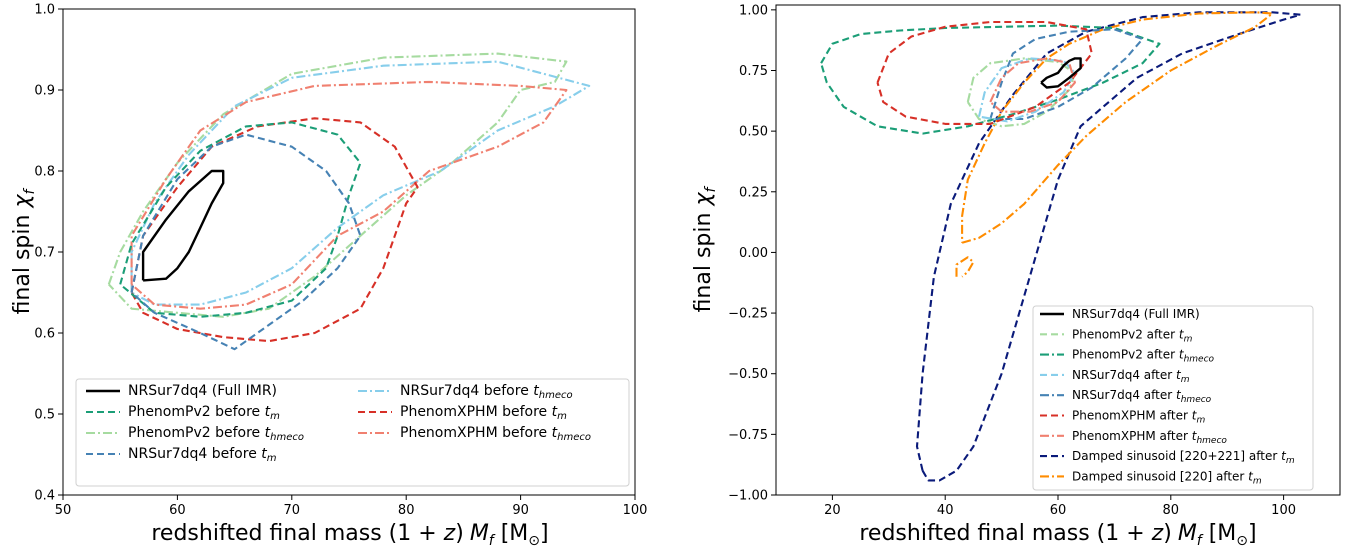  I want to click on legend-label: PhenomXPHM before thmeco, so click(495, 434).